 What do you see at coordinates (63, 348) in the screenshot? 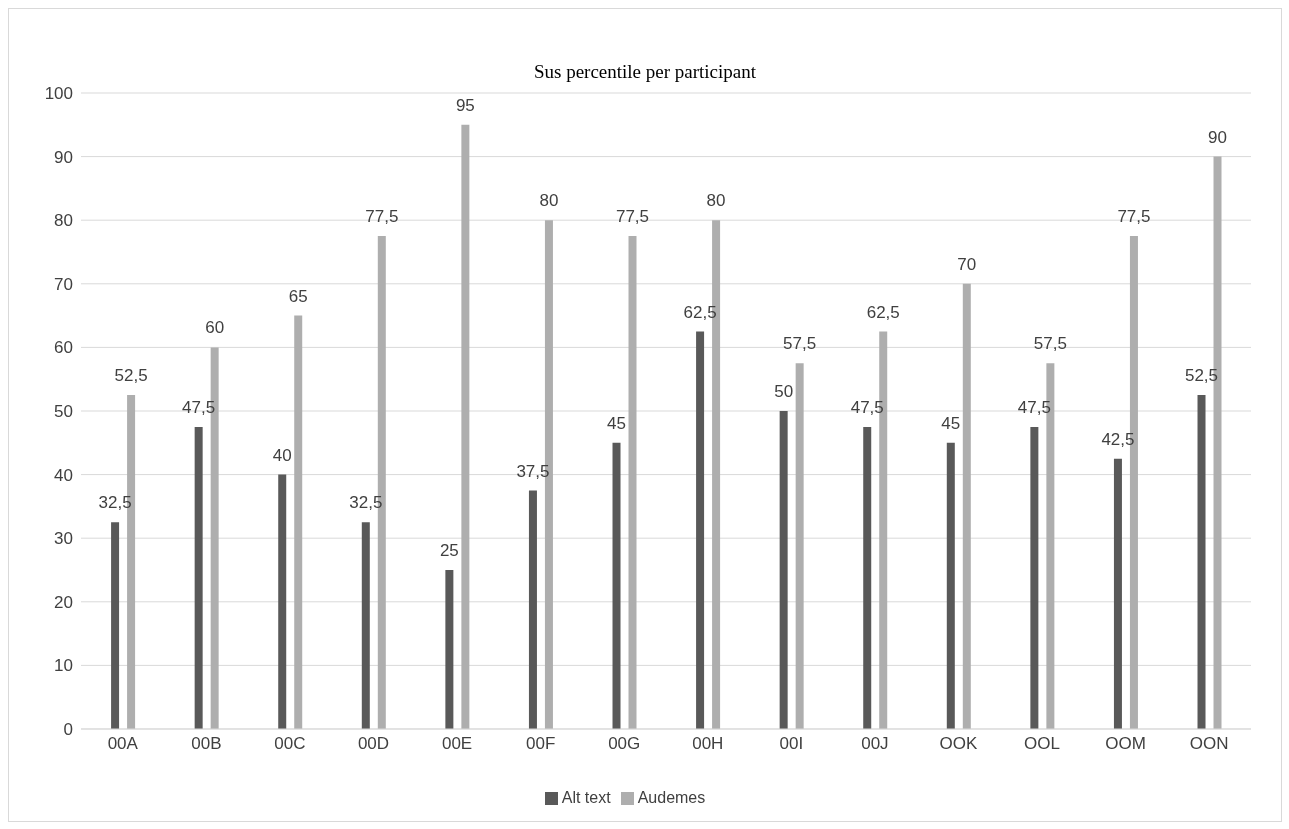
I see `y-tick-label: 60` at bounding box center [63, 348].